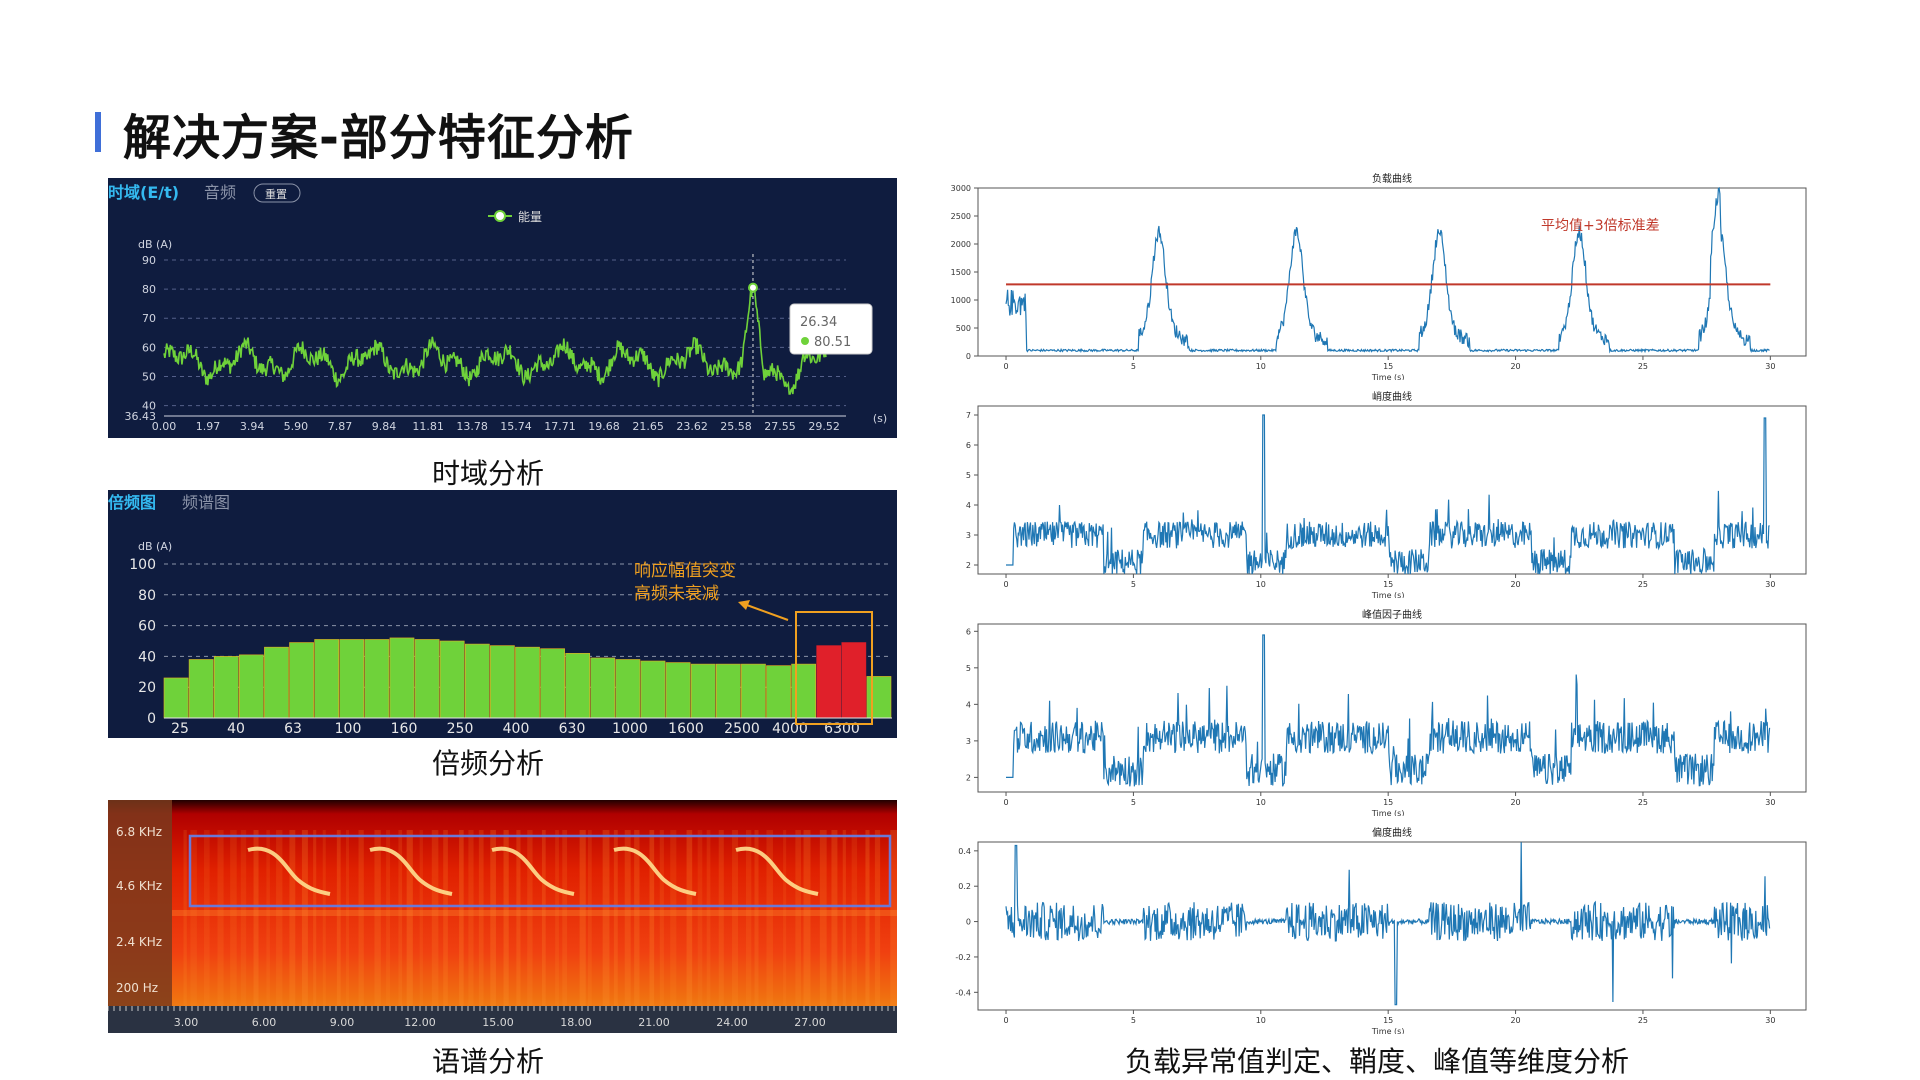 The height and width of the screenshot is (1080, 1920). Describe the element at coordinates (252, 426) in the screenshot. I see `x-tick-label: 3.94` at that location.